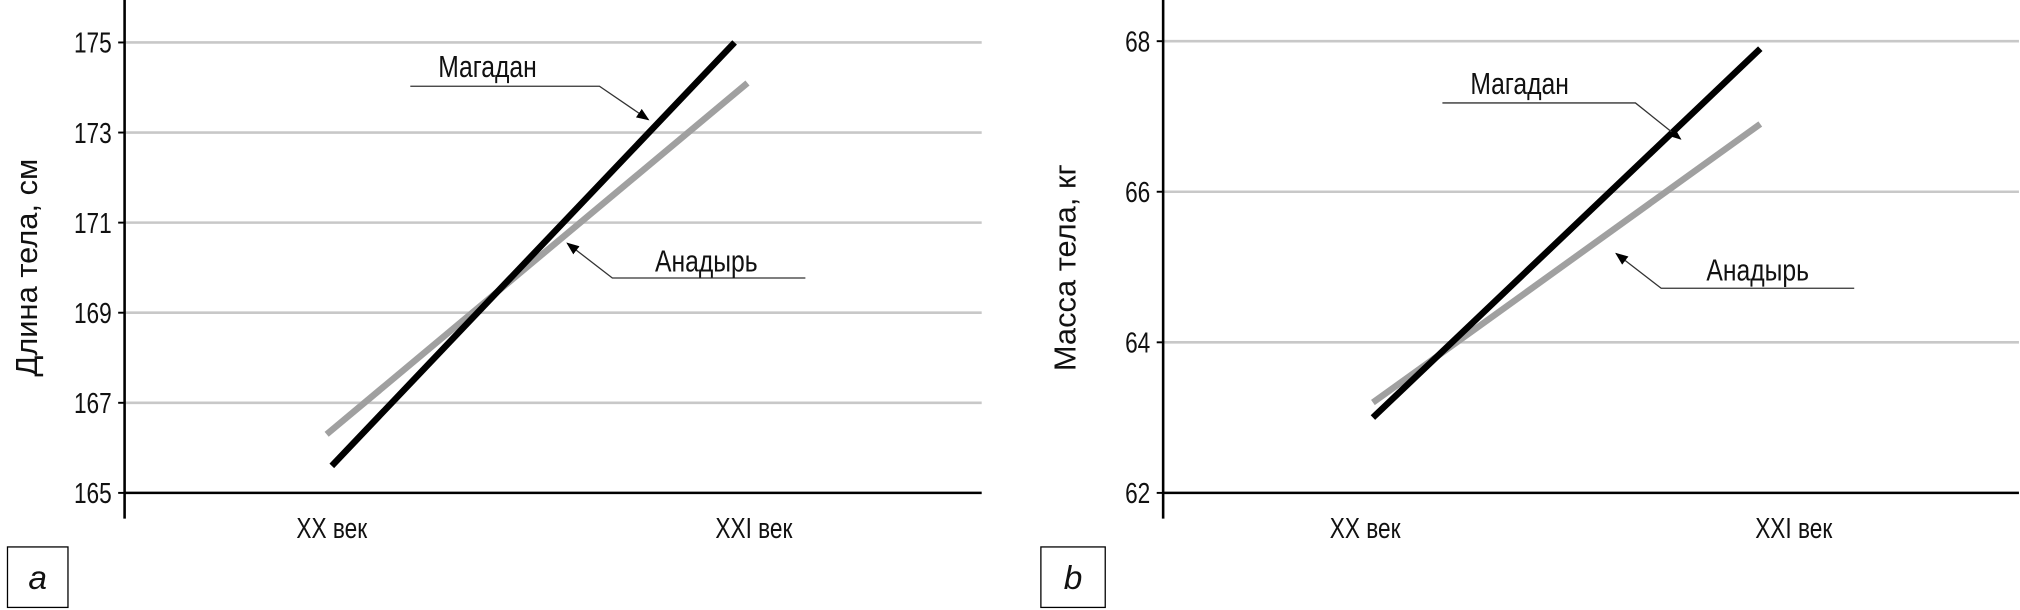  I want to click on y-tick-label: 165, so click(93, 494).